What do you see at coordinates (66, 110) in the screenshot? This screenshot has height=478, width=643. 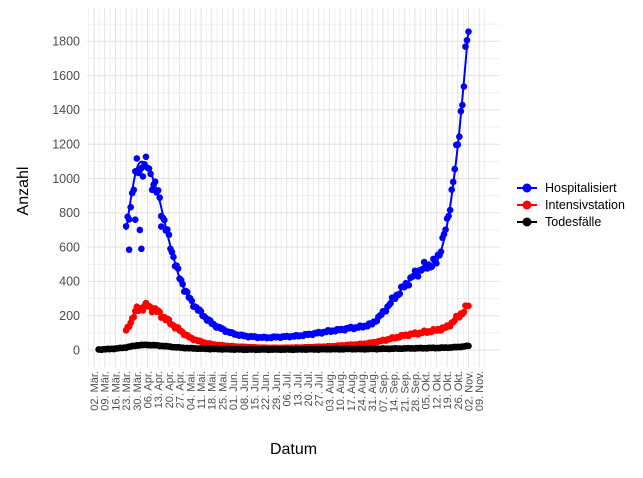 I see `y-tick-label: 1400` at bounding box center [66, 110].